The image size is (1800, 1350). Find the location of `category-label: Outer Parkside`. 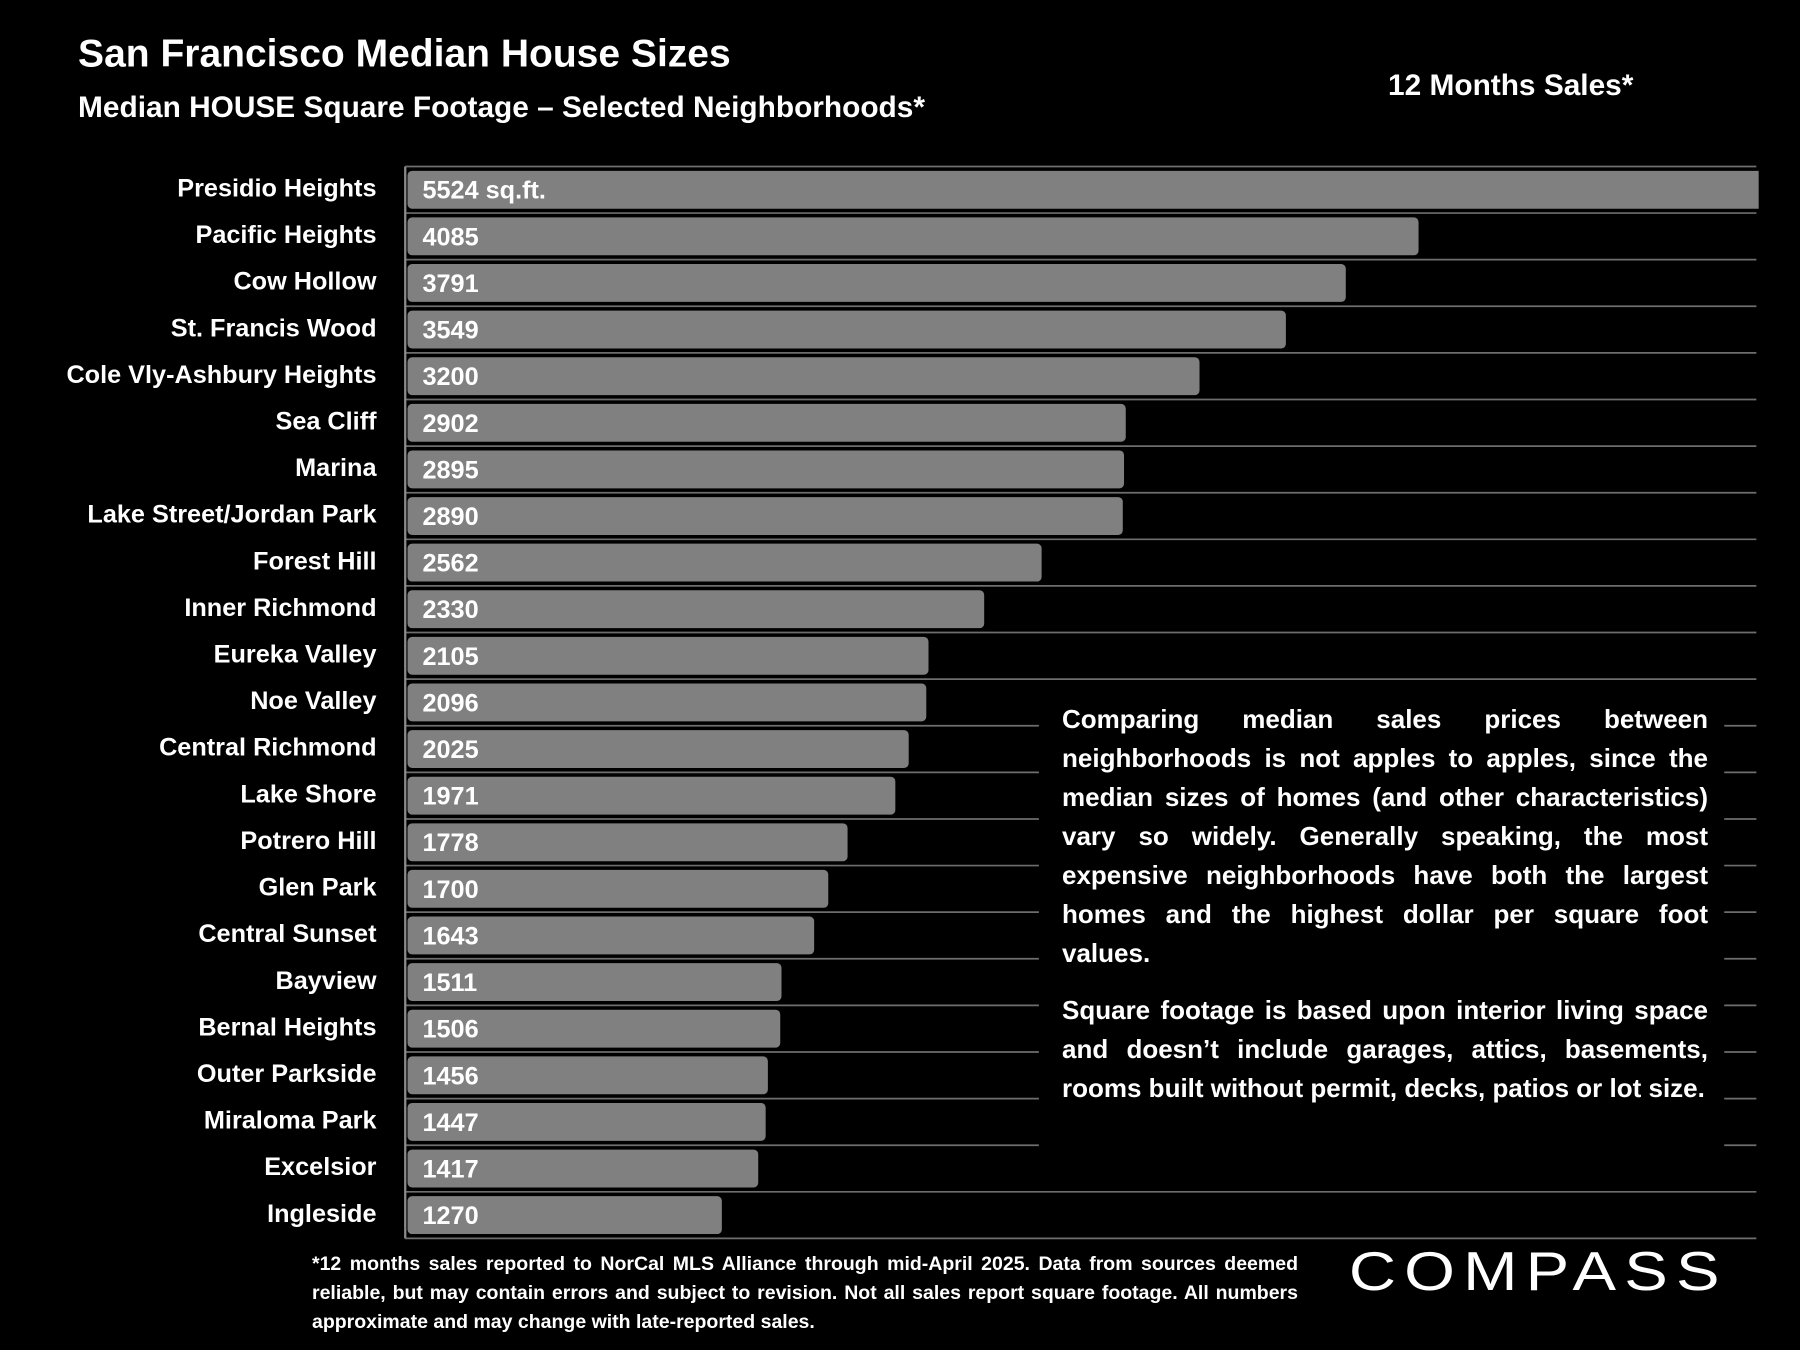

category-label: Outer Parkside is located at coordinates (287, 1074).